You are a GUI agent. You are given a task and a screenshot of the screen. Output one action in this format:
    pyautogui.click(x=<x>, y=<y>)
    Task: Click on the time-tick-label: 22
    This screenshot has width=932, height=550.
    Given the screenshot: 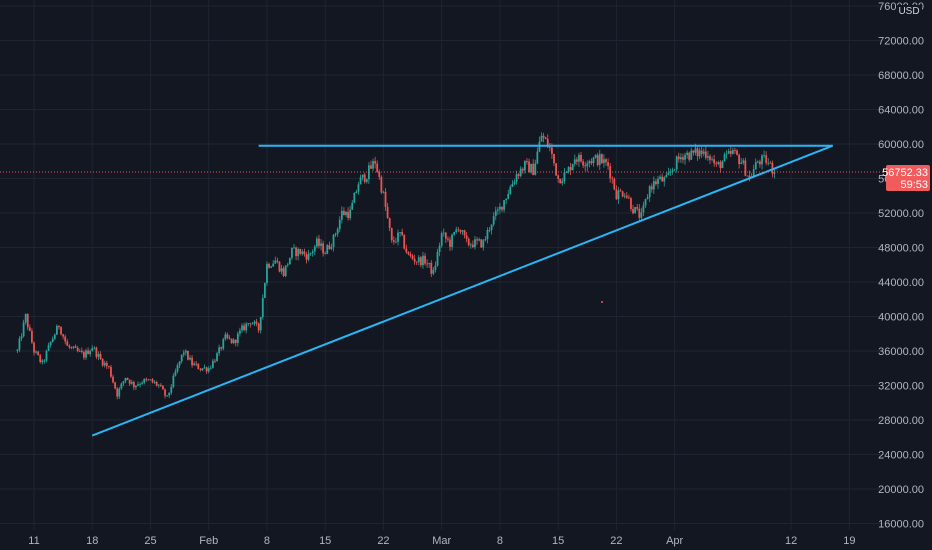 What is the action you would take?
    pyautogui.click(x=616, y=541)
    